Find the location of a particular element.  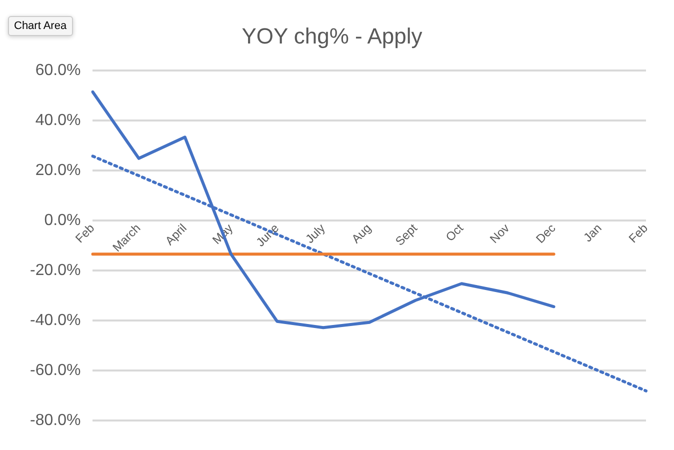

y-tick-label: -40.0% is located at coordinates (55, 320).